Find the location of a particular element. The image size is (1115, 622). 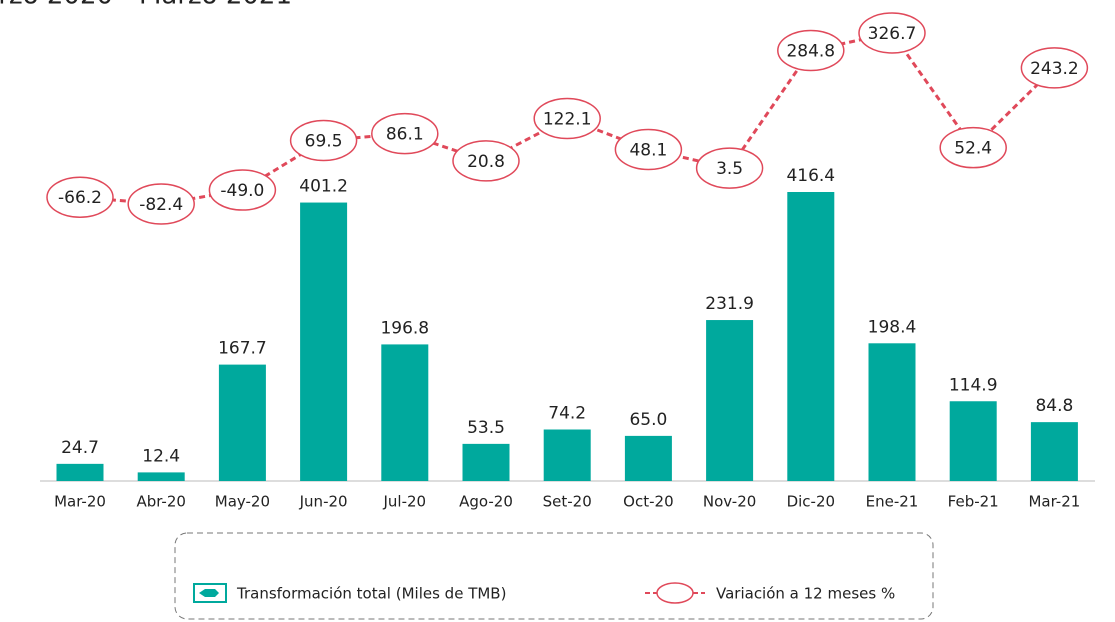

bar-value-label: 231.9 is located at coordinates (729, 304).